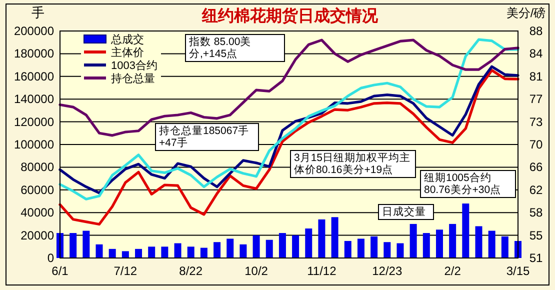  Describe the element at coordinates (526, 13) in the screenshot. I see `y2-axis-title: 美分/磅` at that location.